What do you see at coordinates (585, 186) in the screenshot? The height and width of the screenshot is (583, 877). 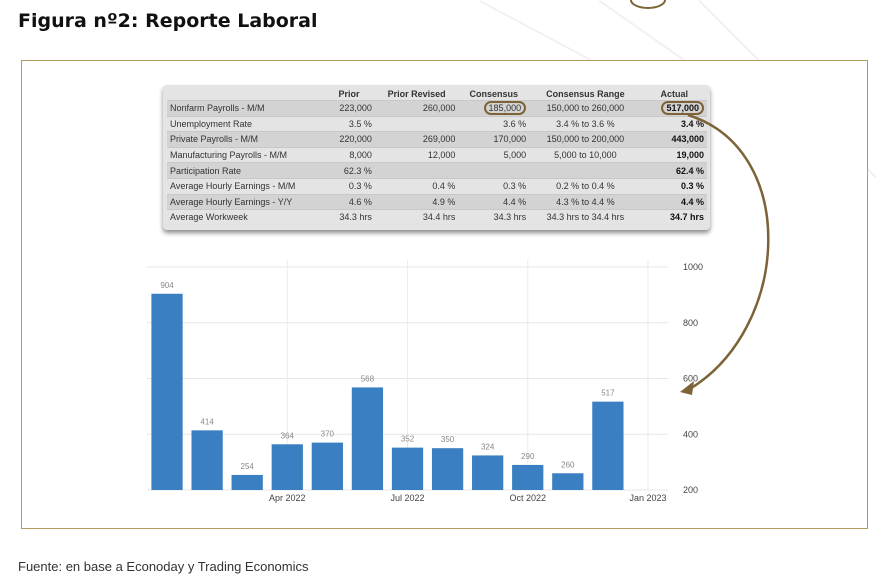 I see `consensus-range-cell: 0.2 % to 0.4 %` at bounding box center [585, 186].